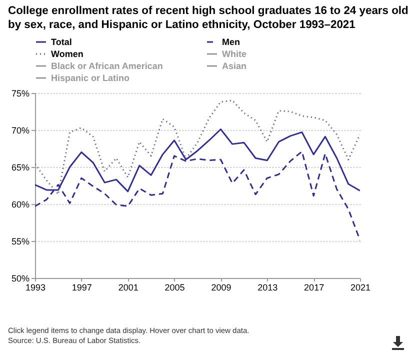 This screenshot has width=415, height=358. Describe the element at coordinates (20, 167) in the screenshot. I see `y-tick-label: 65%` at that location.